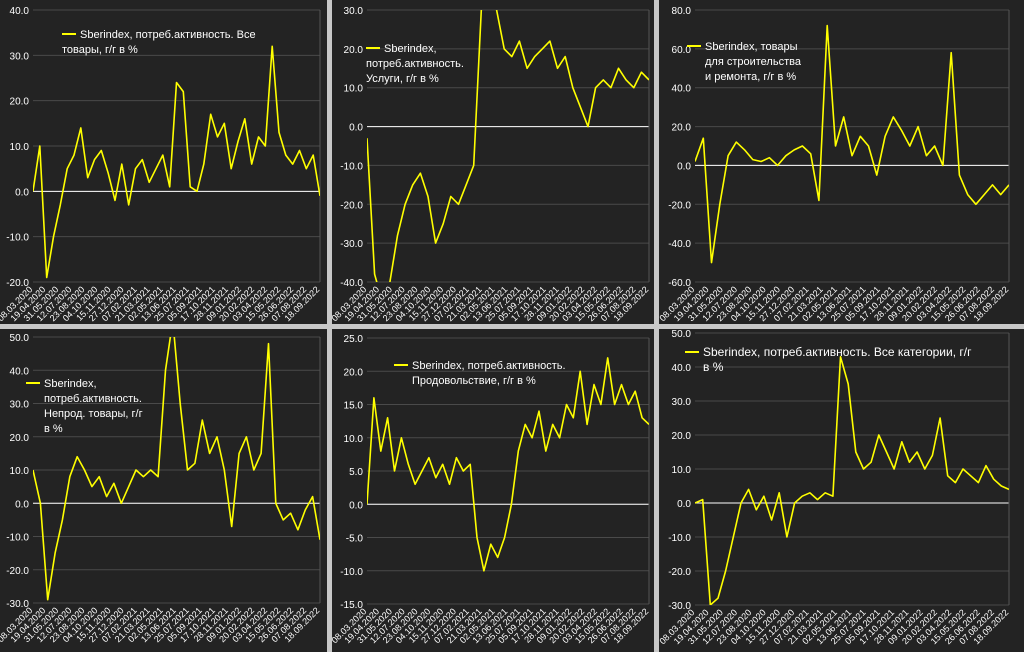 Image resolution: width=1024 pixels, height=652 pixels. What do you see at coordinates (753, 62) in the screenshot?
I see `legend-text-line-2: для строительства` at bounding box center [753, 62].